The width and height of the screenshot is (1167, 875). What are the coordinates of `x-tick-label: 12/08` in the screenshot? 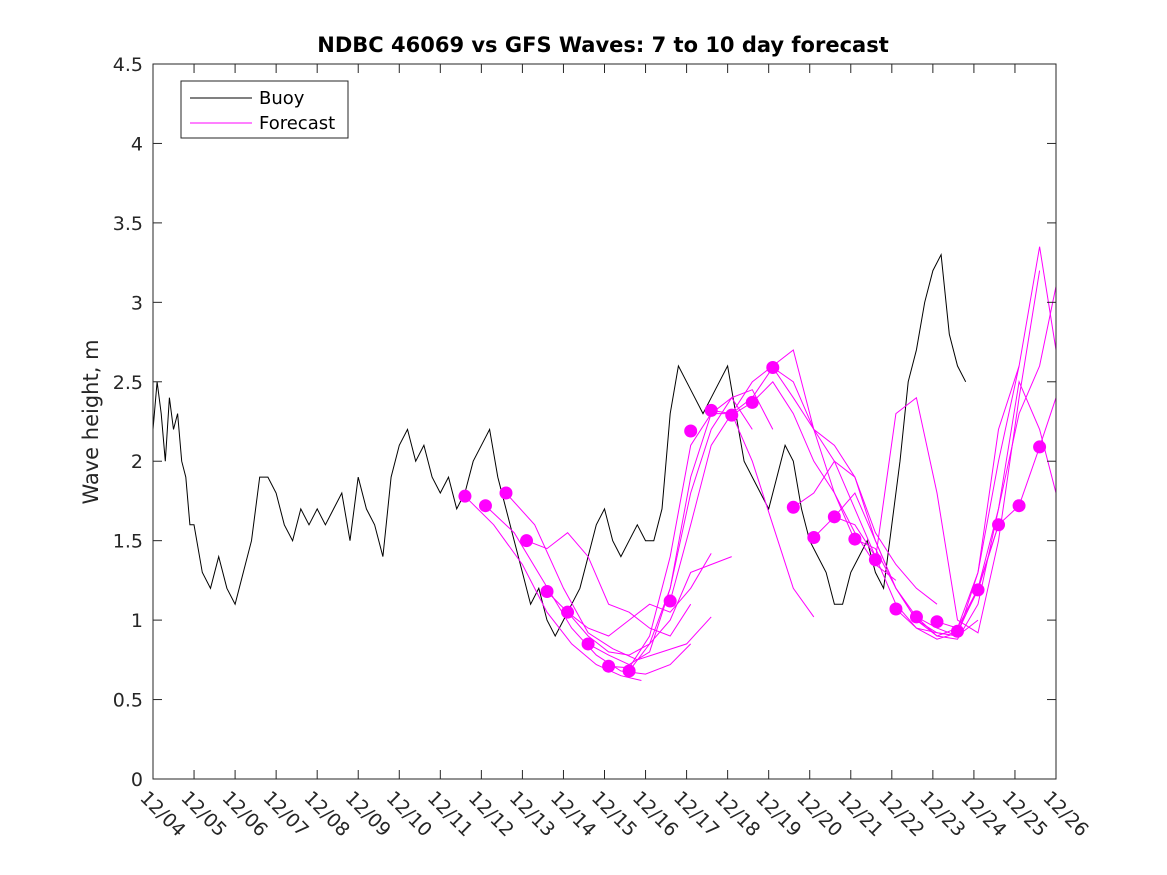 It's located at (327, 814).